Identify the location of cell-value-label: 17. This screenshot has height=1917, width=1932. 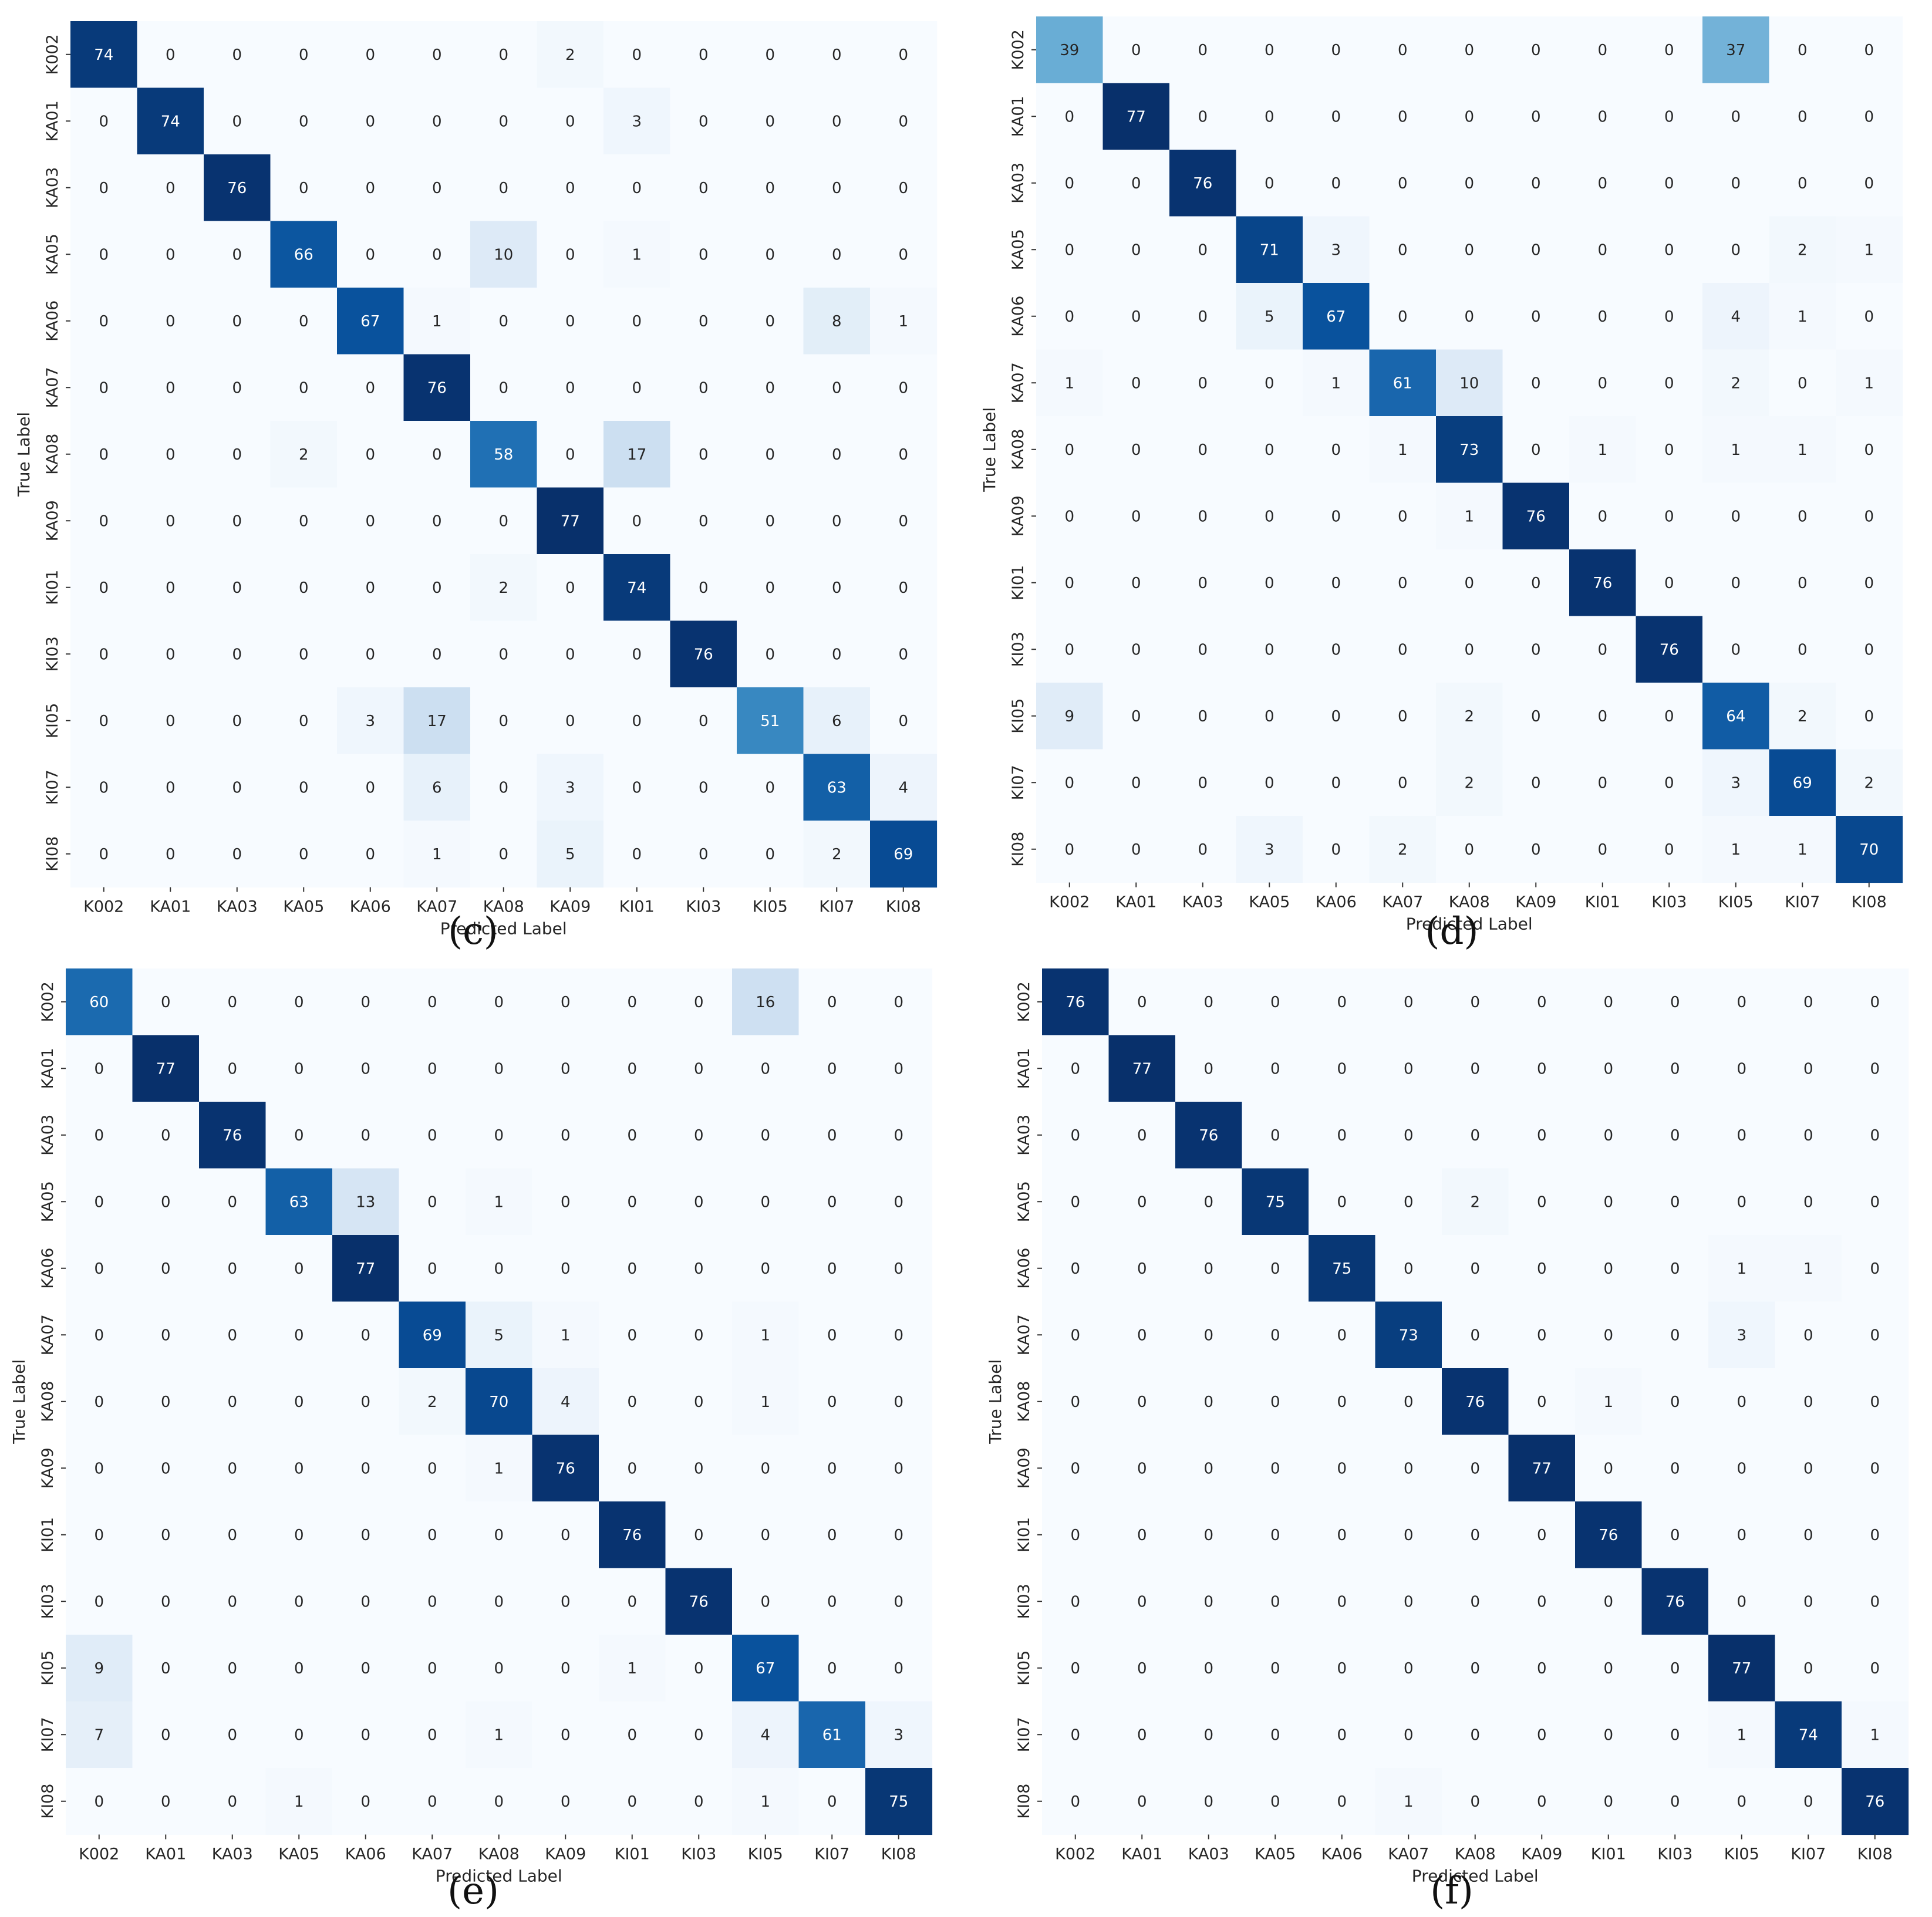
(636, 455).